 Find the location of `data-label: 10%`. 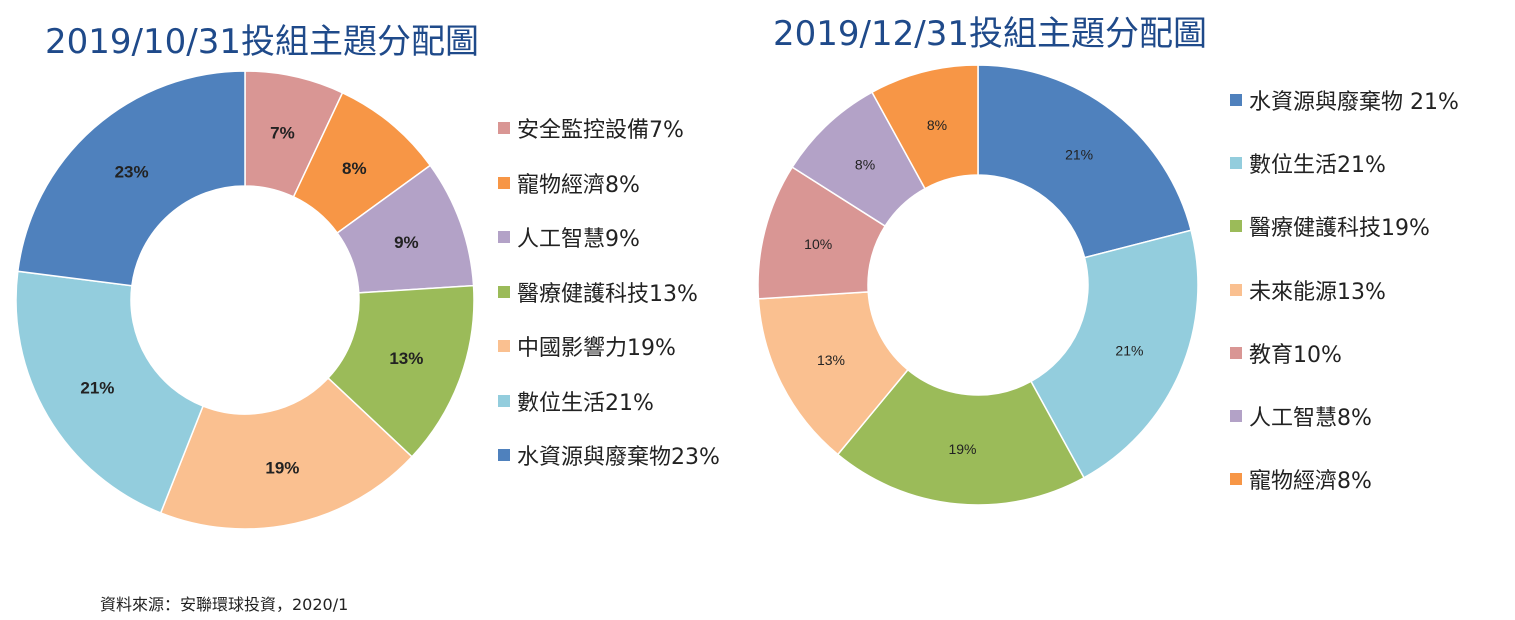

data-label: 10% is located at coordinates (818, 244).